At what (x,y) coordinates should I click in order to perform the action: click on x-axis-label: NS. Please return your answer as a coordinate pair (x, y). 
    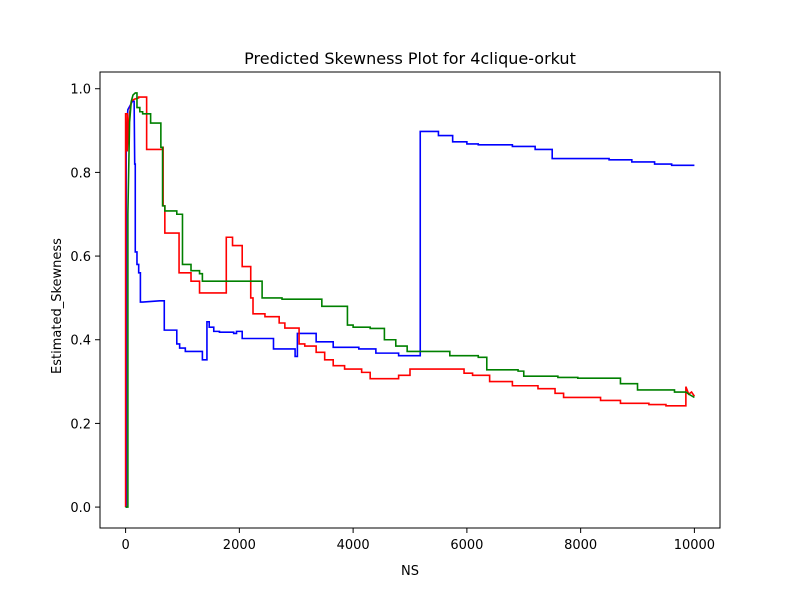
    Looking at the image, I should click on (410, 571).